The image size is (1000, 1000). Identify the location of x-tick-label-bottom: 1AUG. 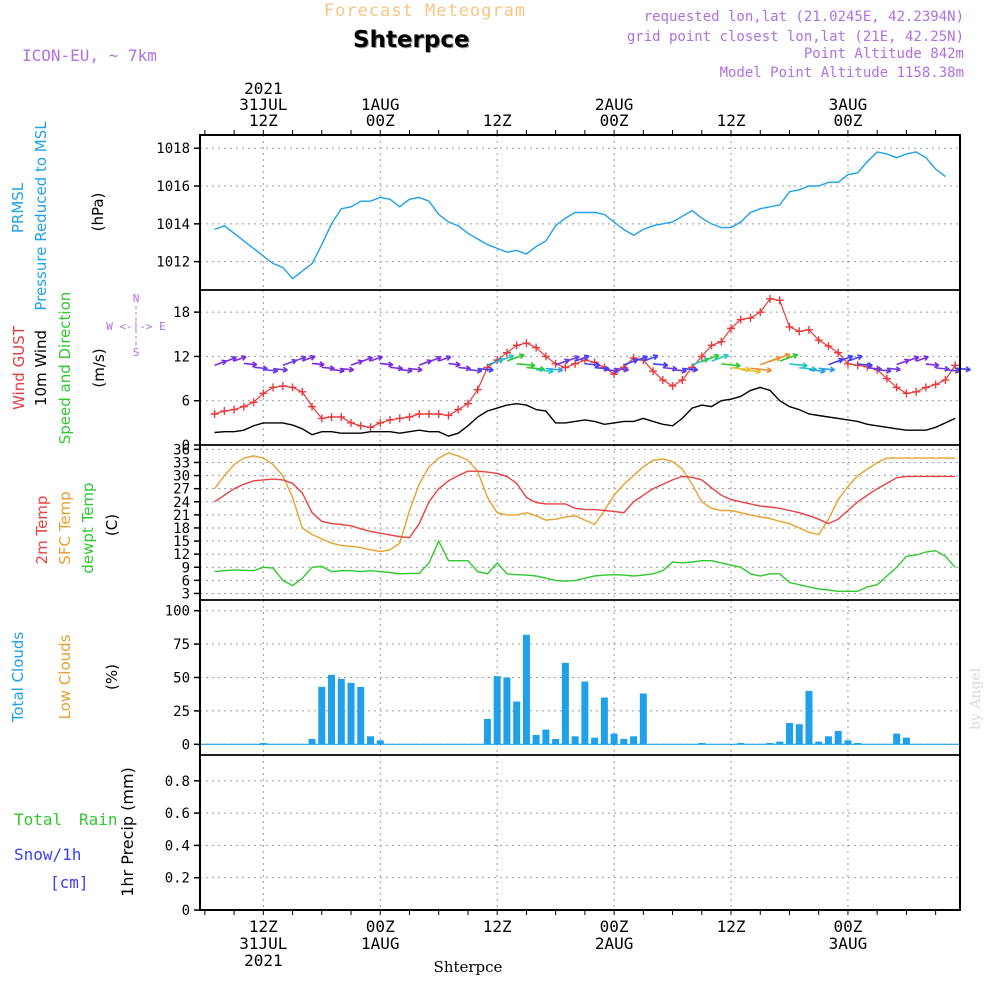
(380, 943).